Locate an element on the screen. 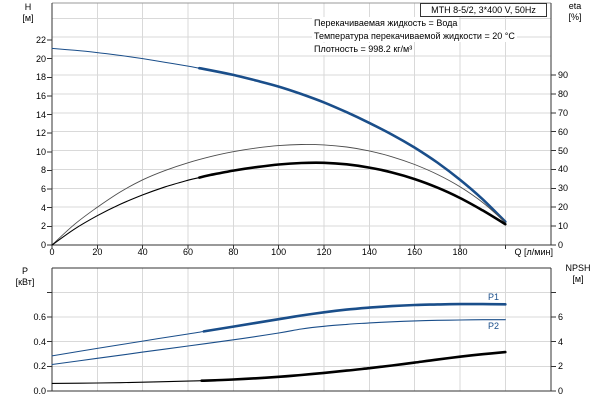 The image size is (600, 400). q-tick-label: 160 is located at coordinates (415, 252).